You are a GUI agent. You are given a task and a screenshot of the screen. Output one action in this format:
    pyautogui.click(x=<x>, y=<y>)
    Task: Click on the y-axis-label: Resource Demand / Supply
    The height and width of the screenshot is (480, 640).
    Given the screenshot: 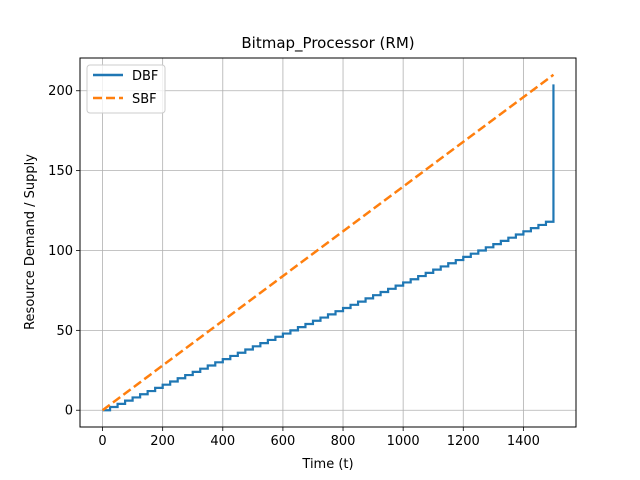 What is the action you would take?
    pyautogui.click(x=30, y=242)
    